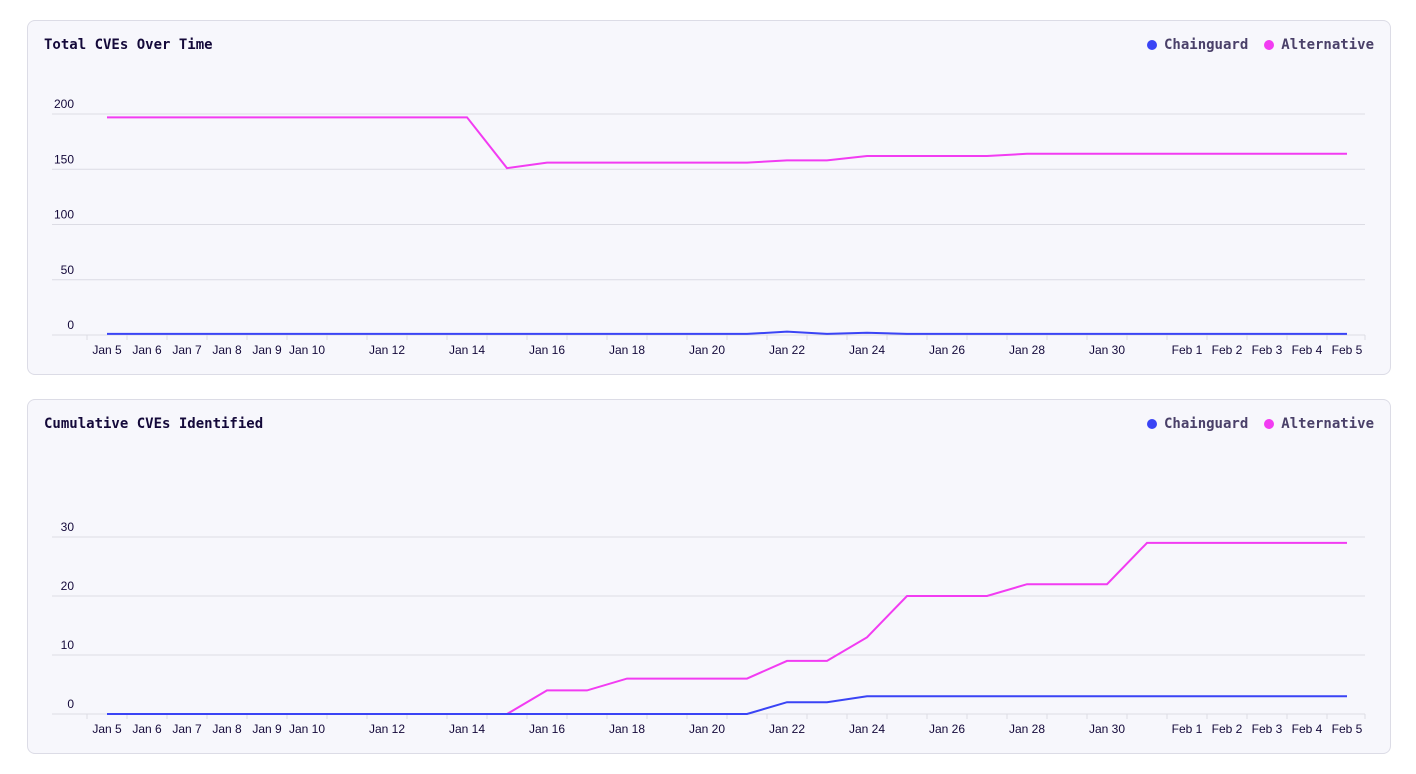 The width and height of the screenshot is (1416, 774). I want to click on y-tick-label: 50, so click(68, 270).